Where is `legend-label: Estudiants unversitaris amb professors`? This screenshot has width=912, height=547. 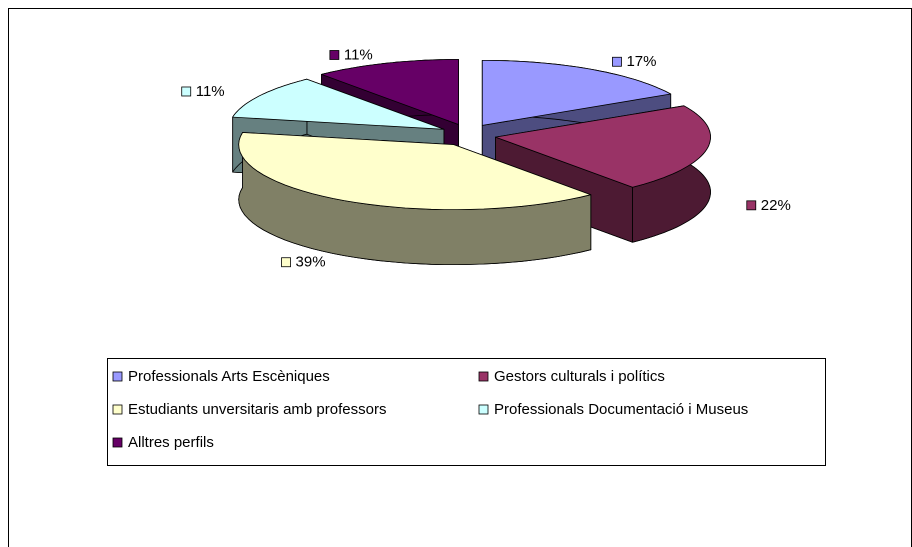
legend-label: Estudiants unversitaris amb professors is located at coordinates (257, 409).